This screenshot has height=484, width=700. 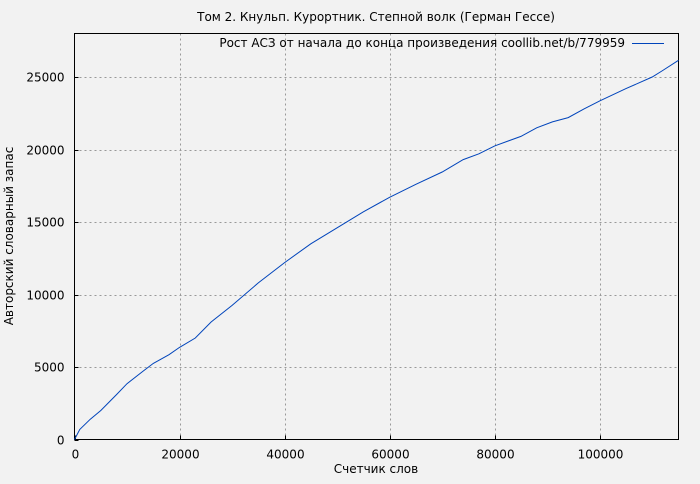 What do you see at coordinates (45, 78) in the screenshot?
I see `y-tick-label: 25000` at bounding box center [45, 78].